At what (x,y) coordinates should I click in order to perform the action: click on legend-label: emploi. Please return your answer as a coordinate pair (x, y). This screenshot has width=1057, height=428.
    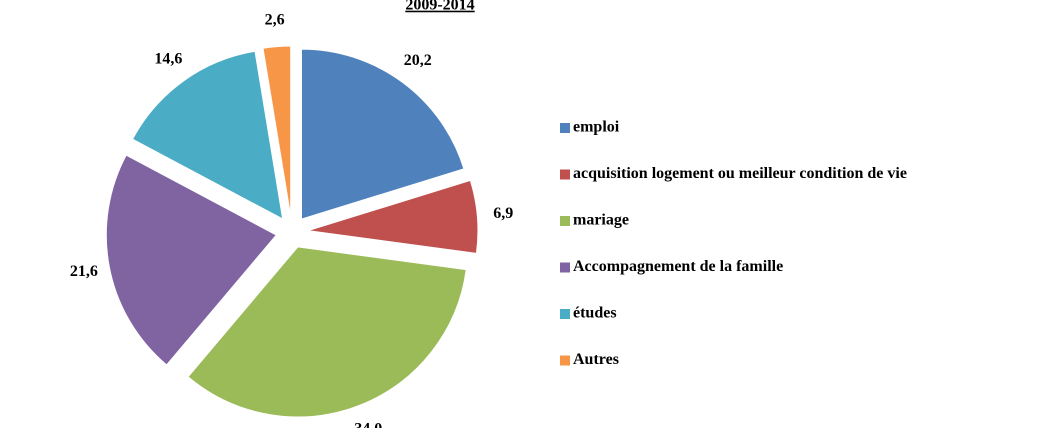
    Looking at the image, I should click on (596, 127).